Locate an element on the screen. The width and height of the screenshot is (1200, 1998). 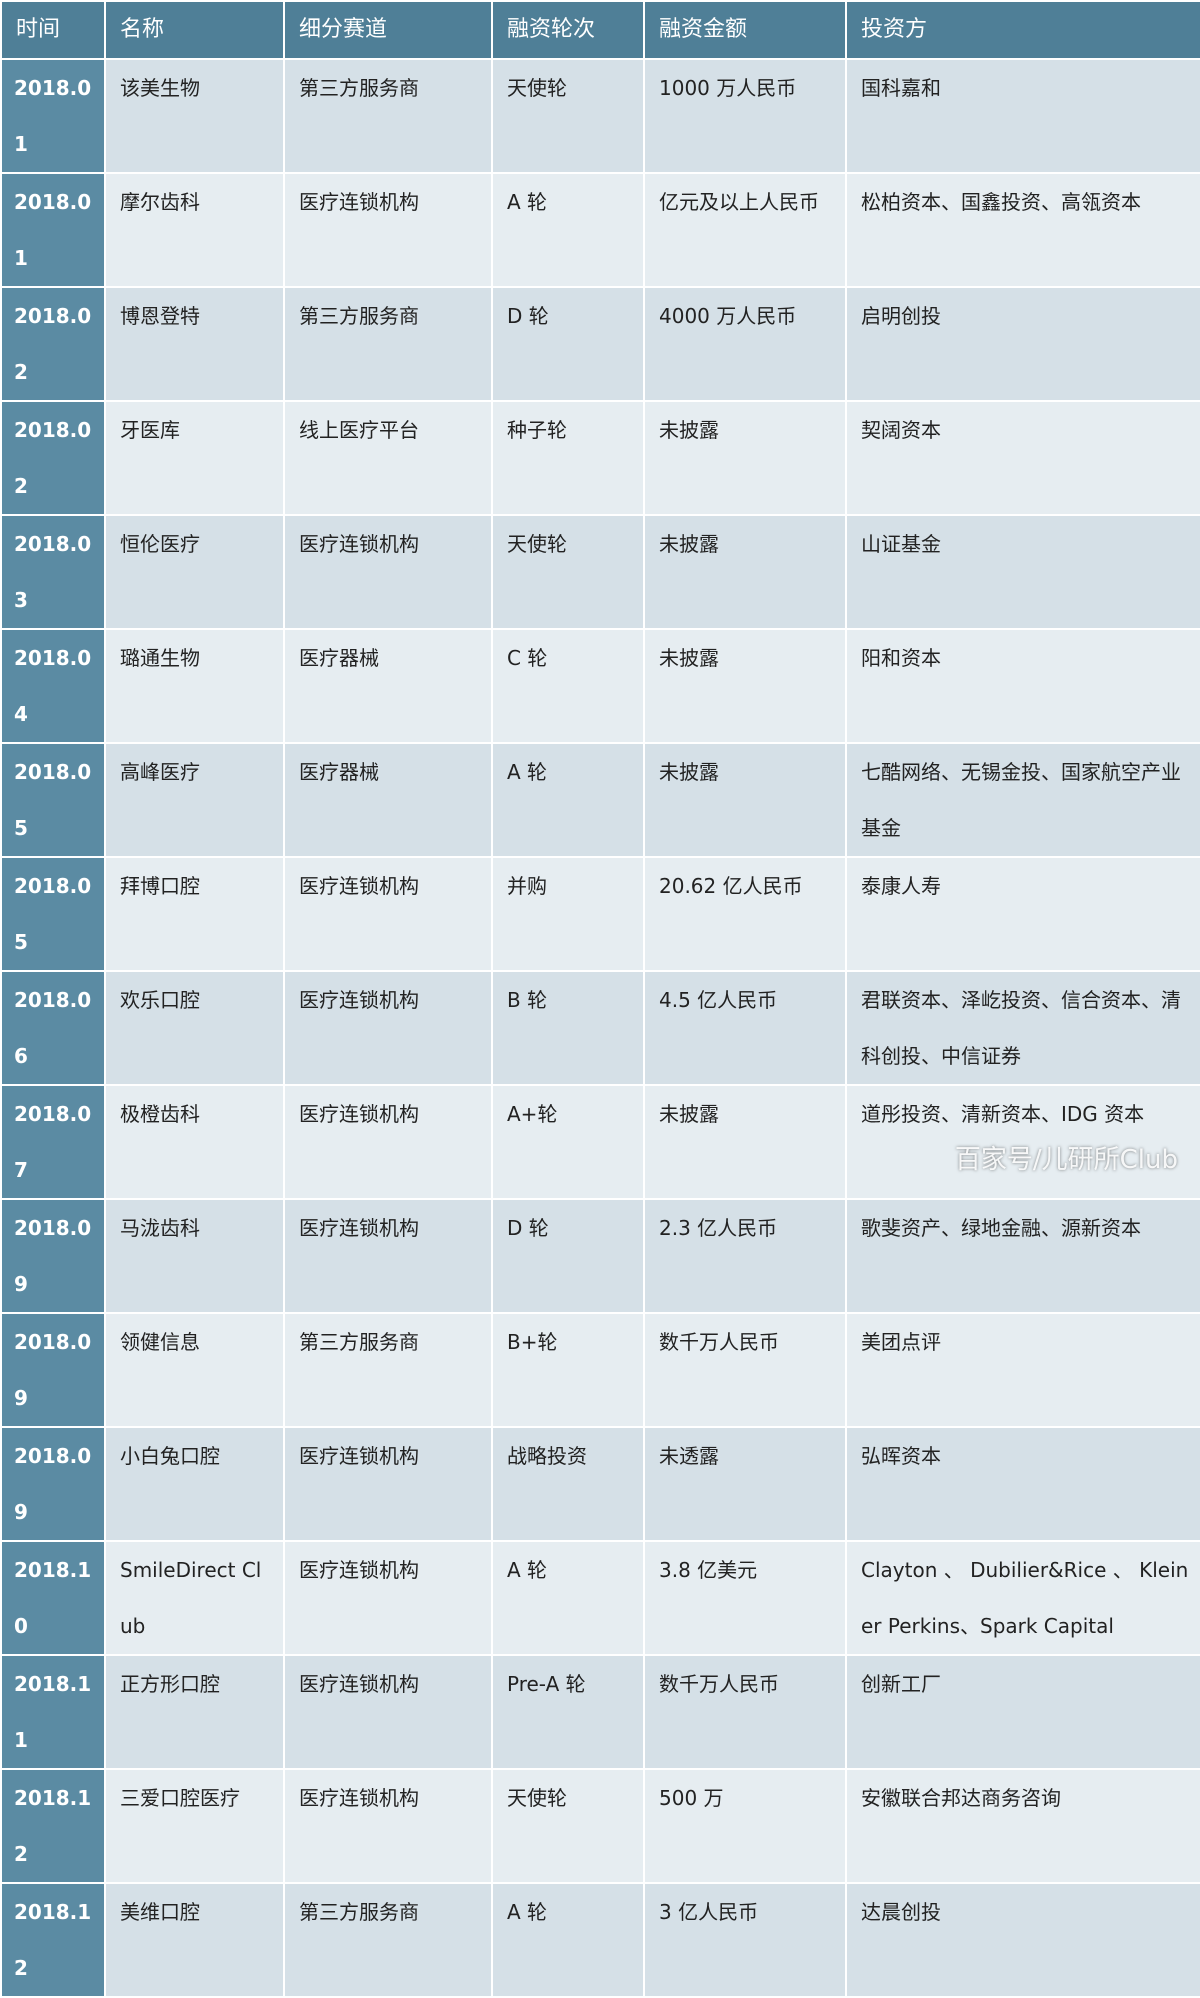
table-cell: SmileDirect Club is located at coordinates (194, 1598).